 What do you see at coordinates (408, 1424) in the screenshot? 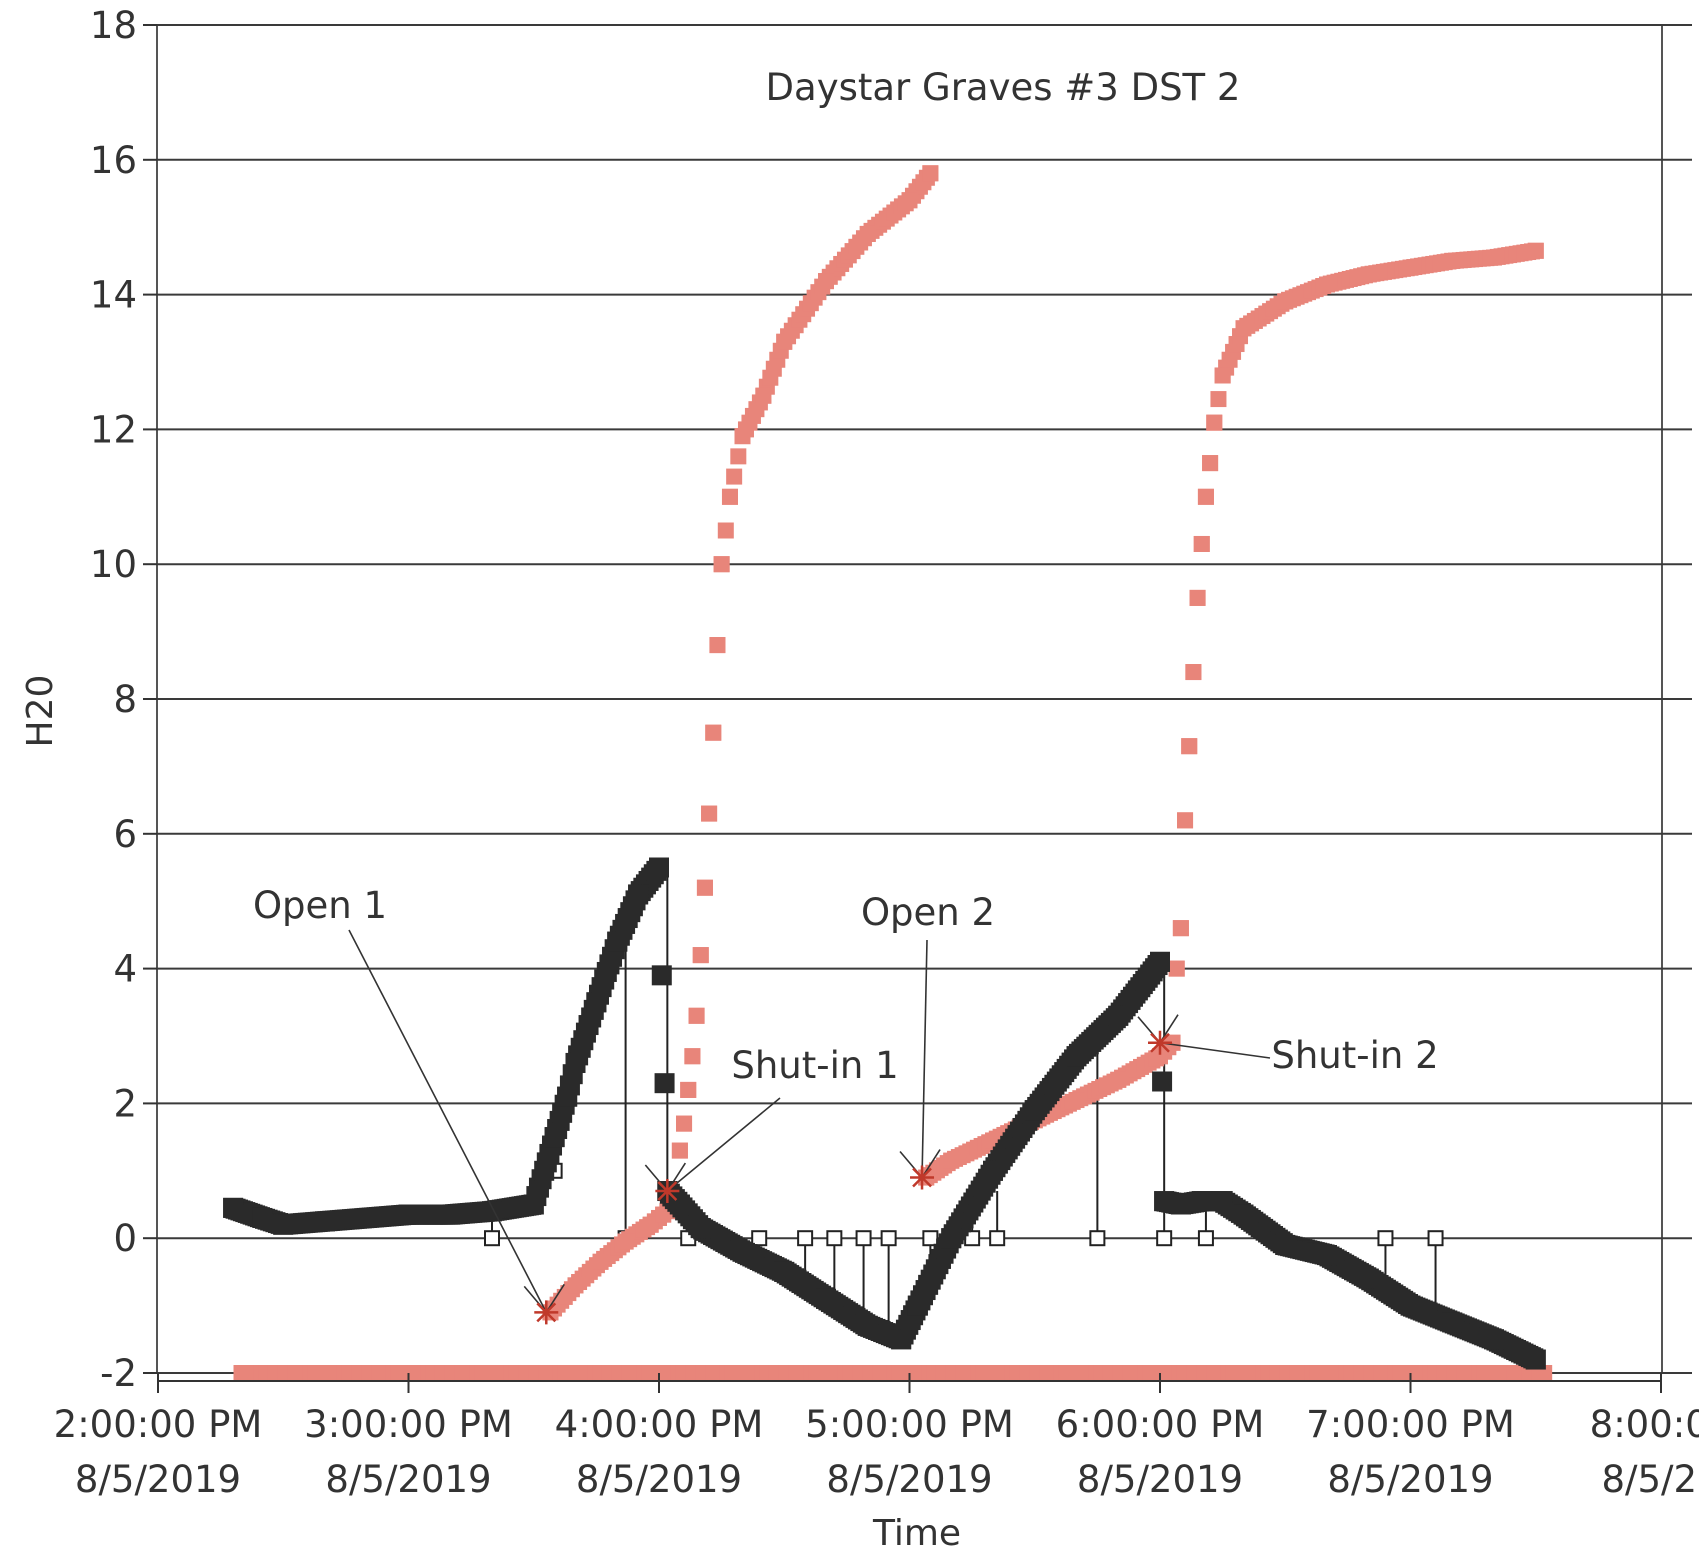
I see `x-tick-label-time: 3:00:00 PM` at bounding box center [408, 1424].